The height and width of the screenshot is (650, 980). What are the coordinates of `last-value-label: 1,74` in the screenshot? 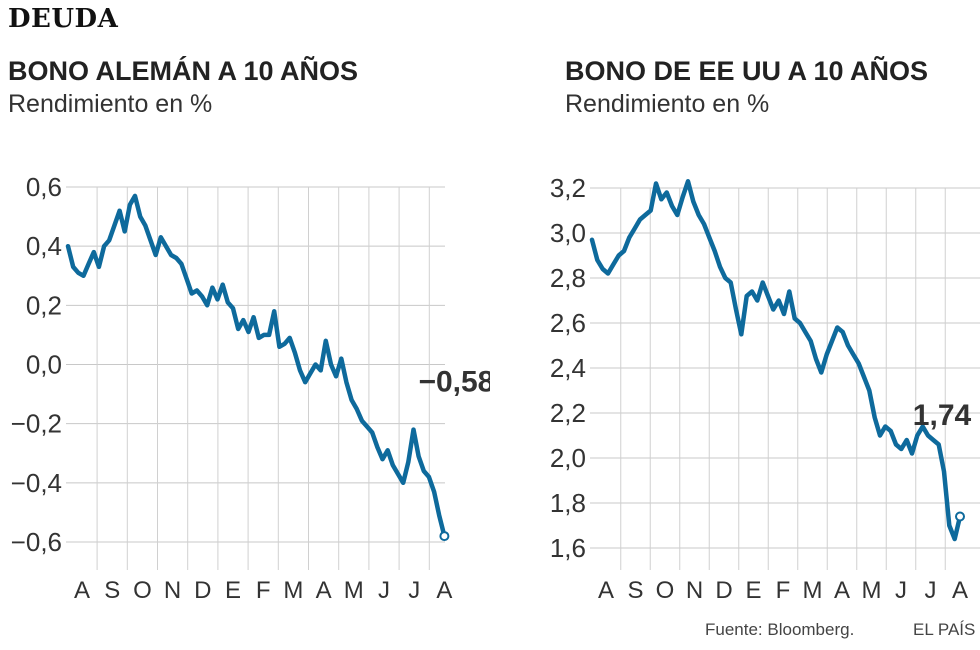 It's located at (942, 415).